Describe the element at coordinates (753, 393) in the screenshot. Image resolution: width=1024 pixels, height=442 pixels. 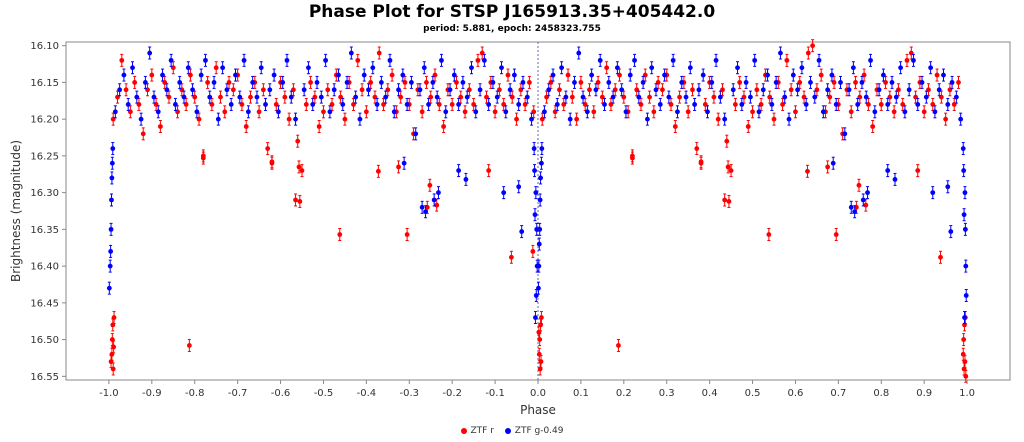
I see `x-tick-label: 0.5` at that location.